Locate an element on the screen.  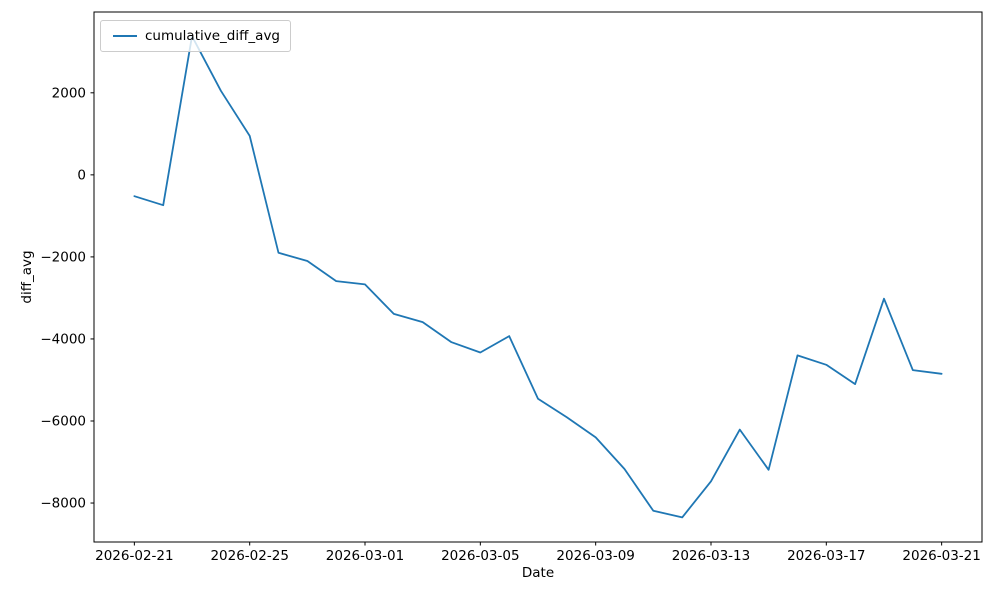
y-tick-label: −2000 is located at coordinates (63, 257).